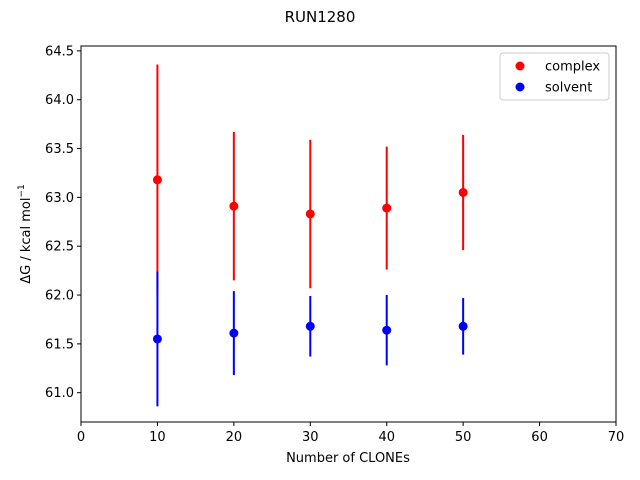 This screenshot has height=480, width=640. Describe the element at coordinates (463, 437) in the screenshot. I see `x-tick-label: 50` at that location.